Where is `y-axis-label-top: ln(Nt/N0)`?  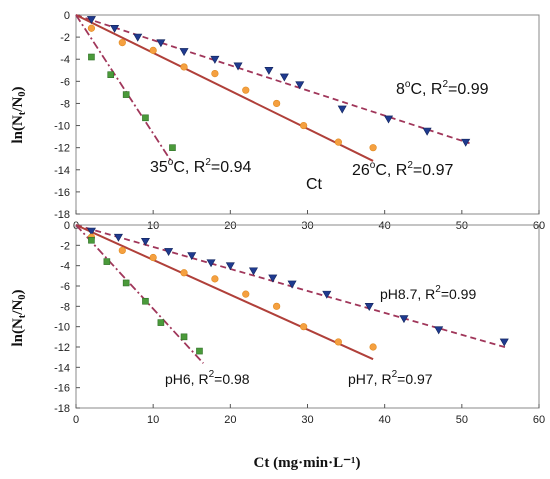 y-axis-label-top: ln(Nt/N0) is located at coordinates (19, 114).